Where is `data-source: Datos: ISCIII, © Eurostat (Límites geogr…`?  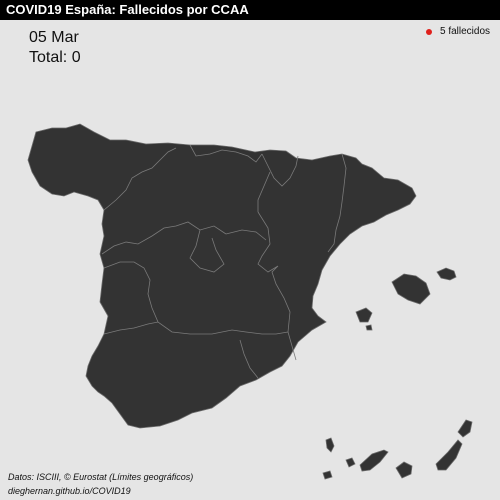
data-source: Datos: ISCIII, © Eurostat (Límites geogr… is located at coordinates (101, 477).